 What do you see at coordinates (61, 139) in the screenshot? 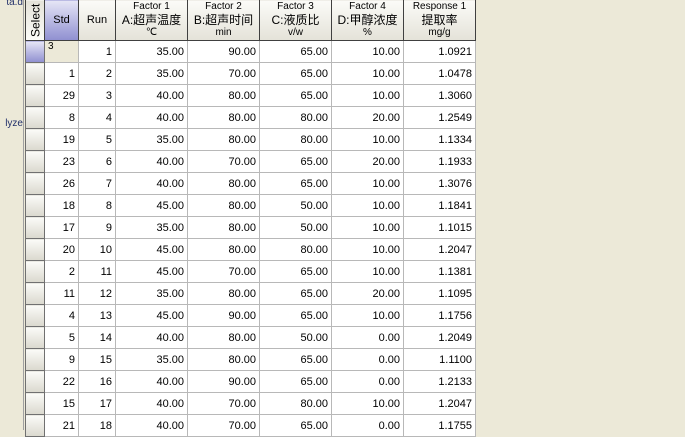
I see `std-cell: 19` at bounding box center [61, 139].